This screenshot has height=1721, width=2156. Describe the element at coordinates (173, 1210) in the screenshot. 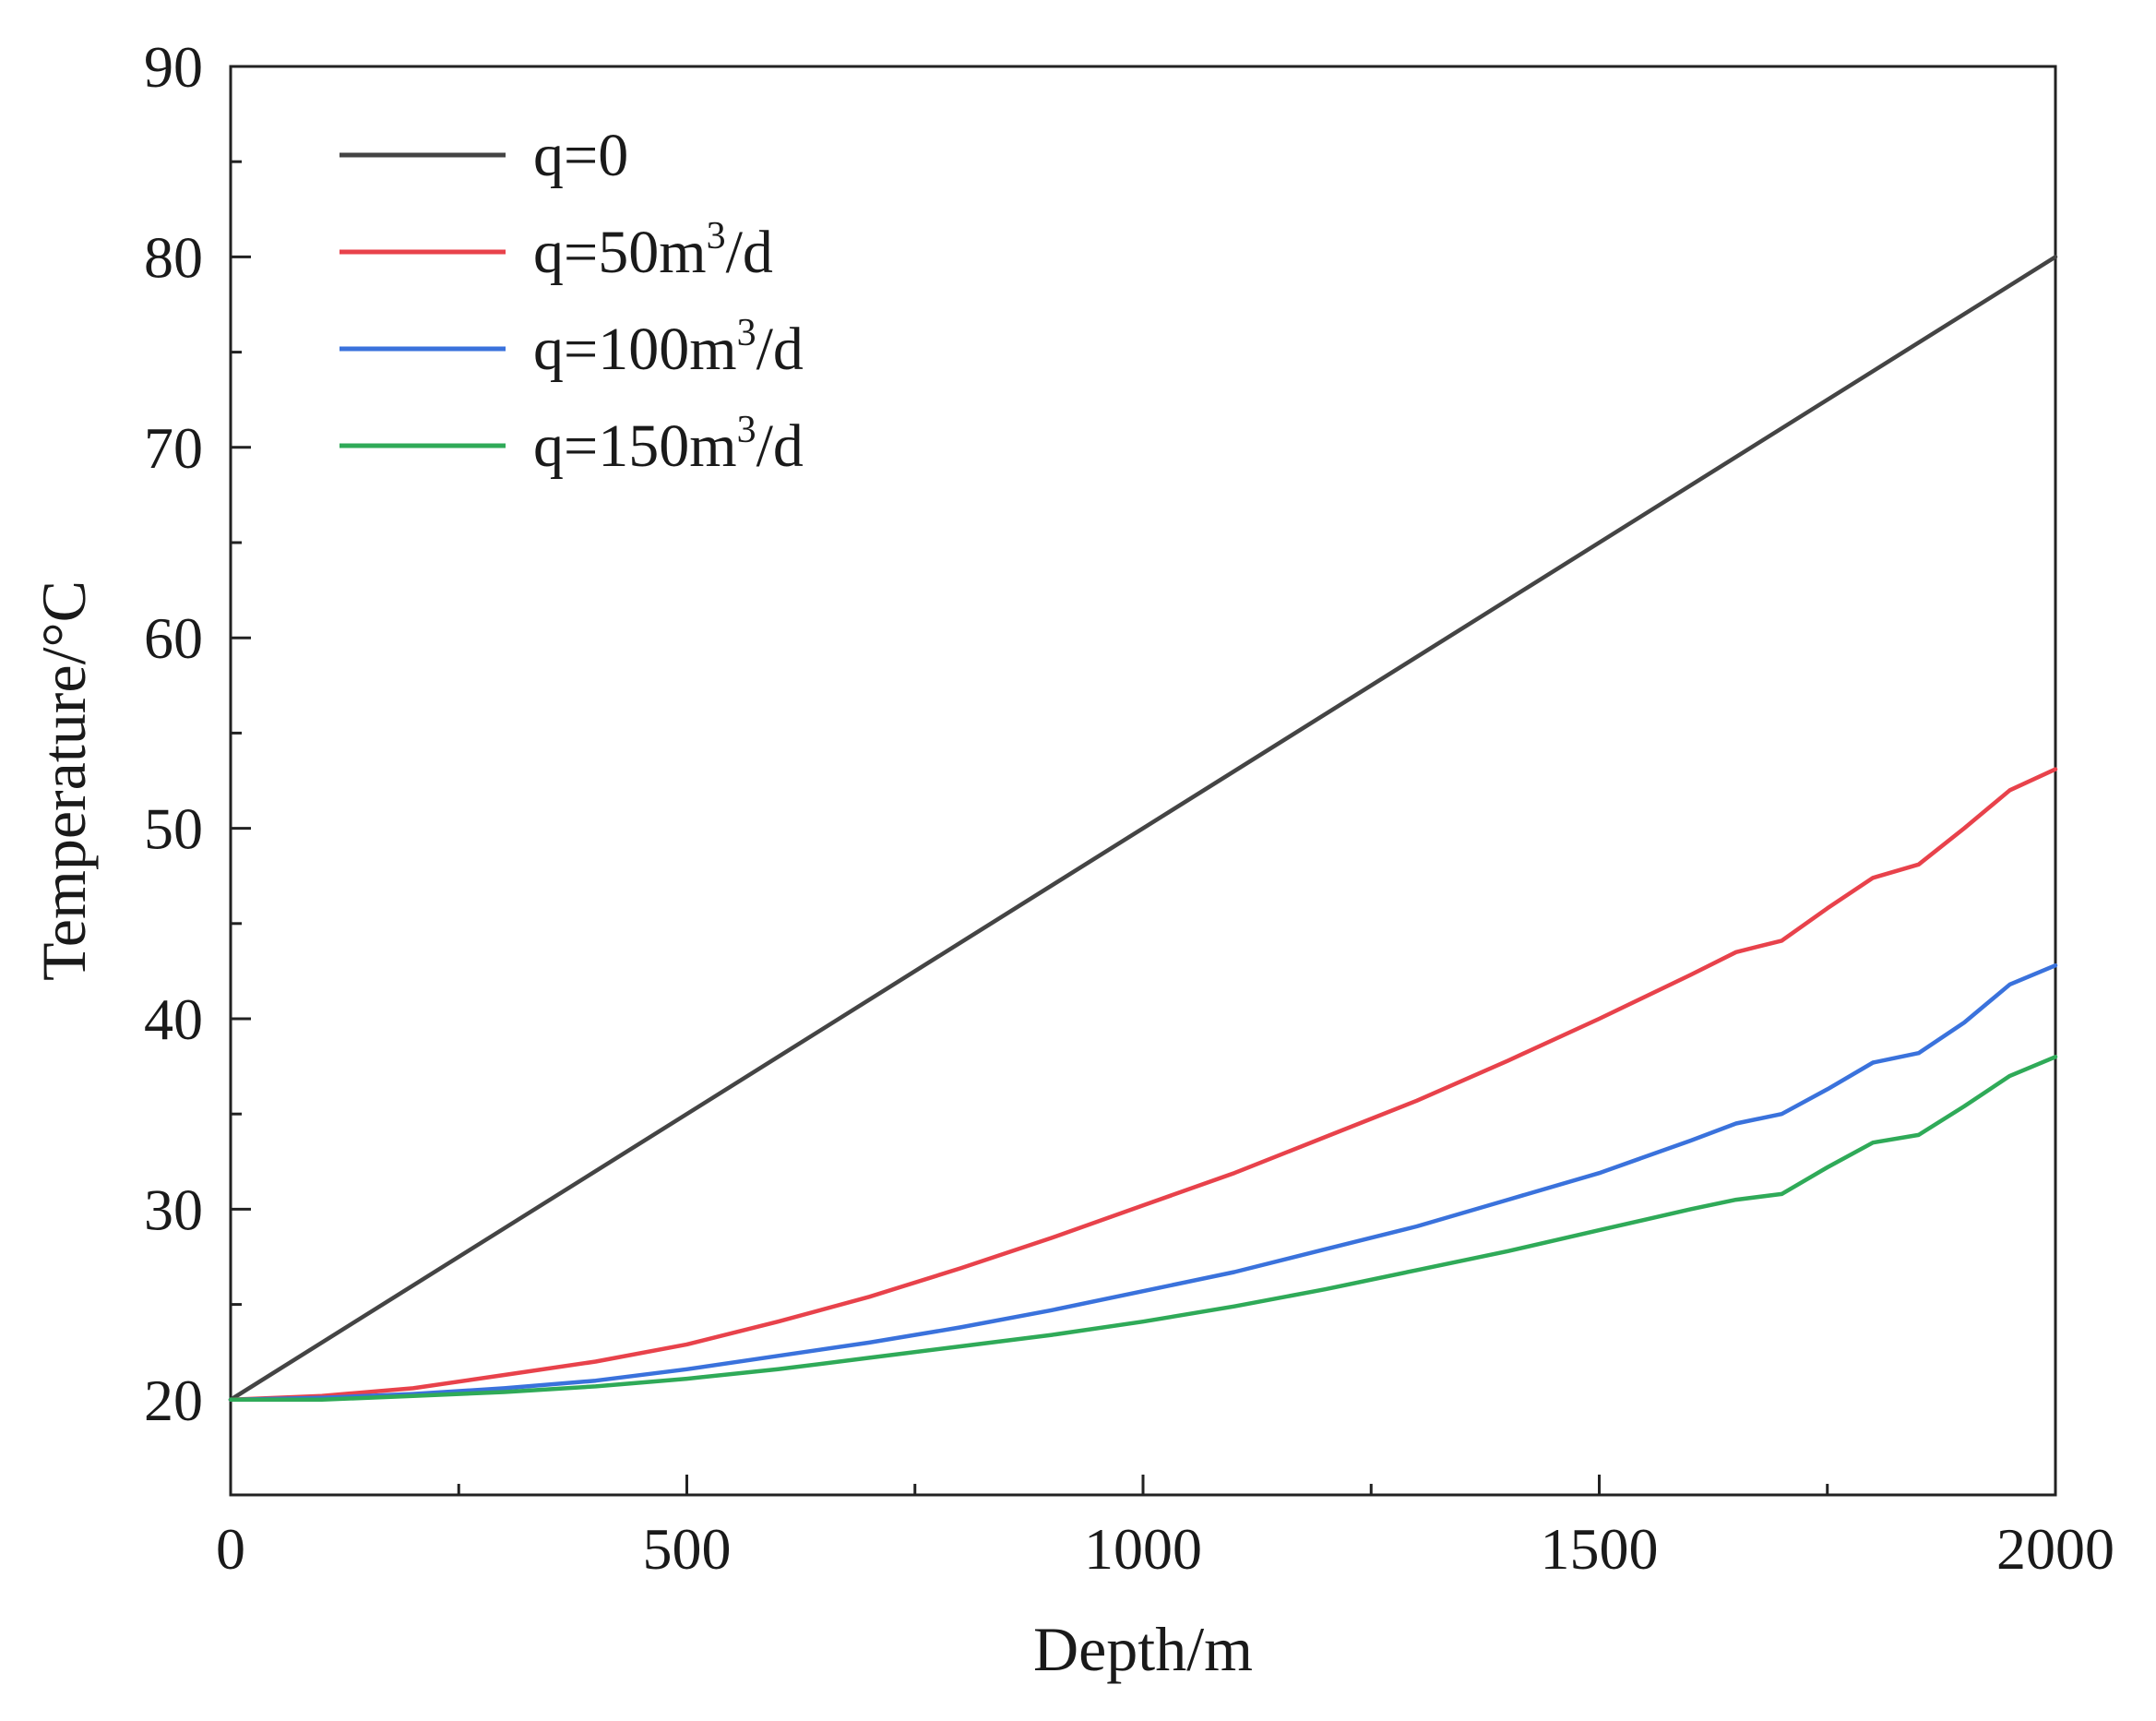

I see `y-tick-label: 30` at that location.